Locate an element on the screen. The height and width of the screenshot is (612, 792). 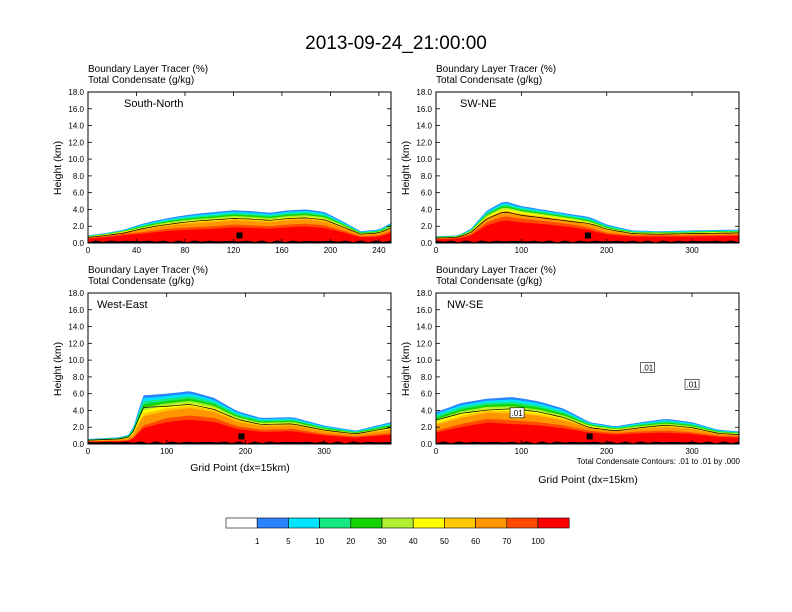
panel-south-north-tracer-subtitle: Boundary Layer Tracer (%) is located at coordinates (148, 69).